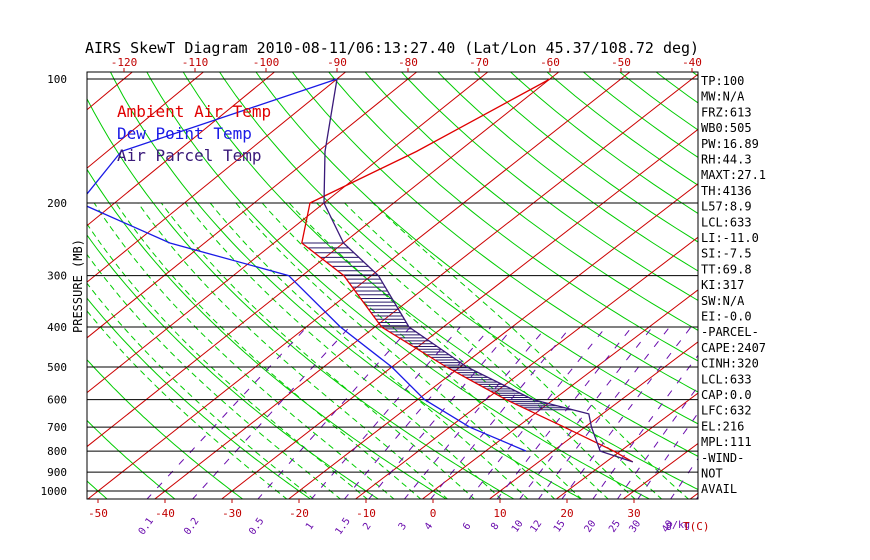 This screenshot has width=870, height=560. Describe the element at coordinates (146, 526) in the screenshot. I see `mixing-ratio-tick-label: 0.1` at that location.